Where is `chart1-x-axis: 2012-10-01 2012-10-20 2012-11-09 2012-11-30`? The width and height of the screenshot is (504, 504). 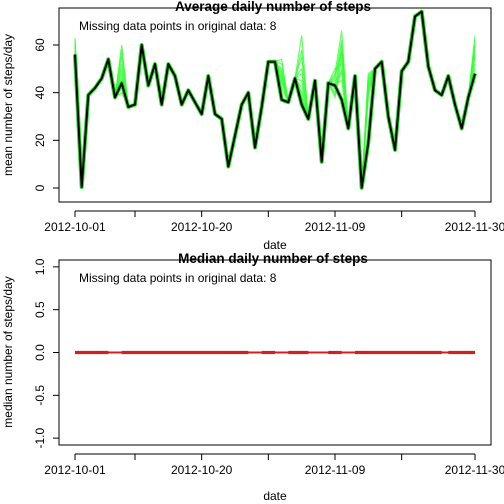
chart1-x-axis: 2012-10-01 2012-10-20 2012-11-09 2012-11-30 is located at coordinates (274, 222).